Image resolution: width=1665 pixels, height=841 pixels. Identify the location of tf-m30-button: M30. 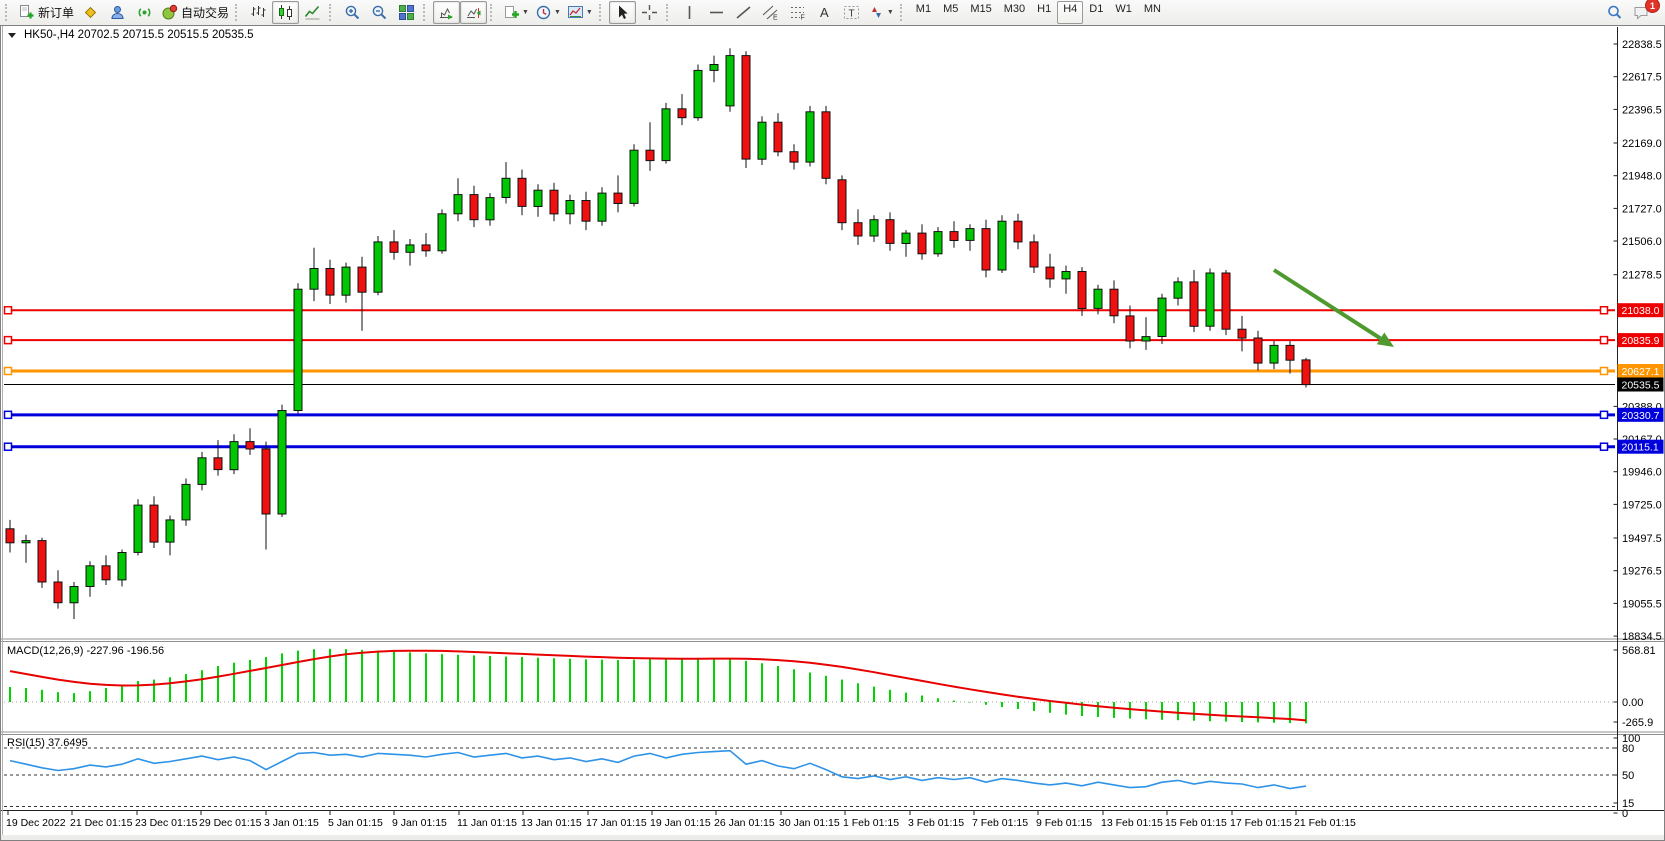
(1014, 12).